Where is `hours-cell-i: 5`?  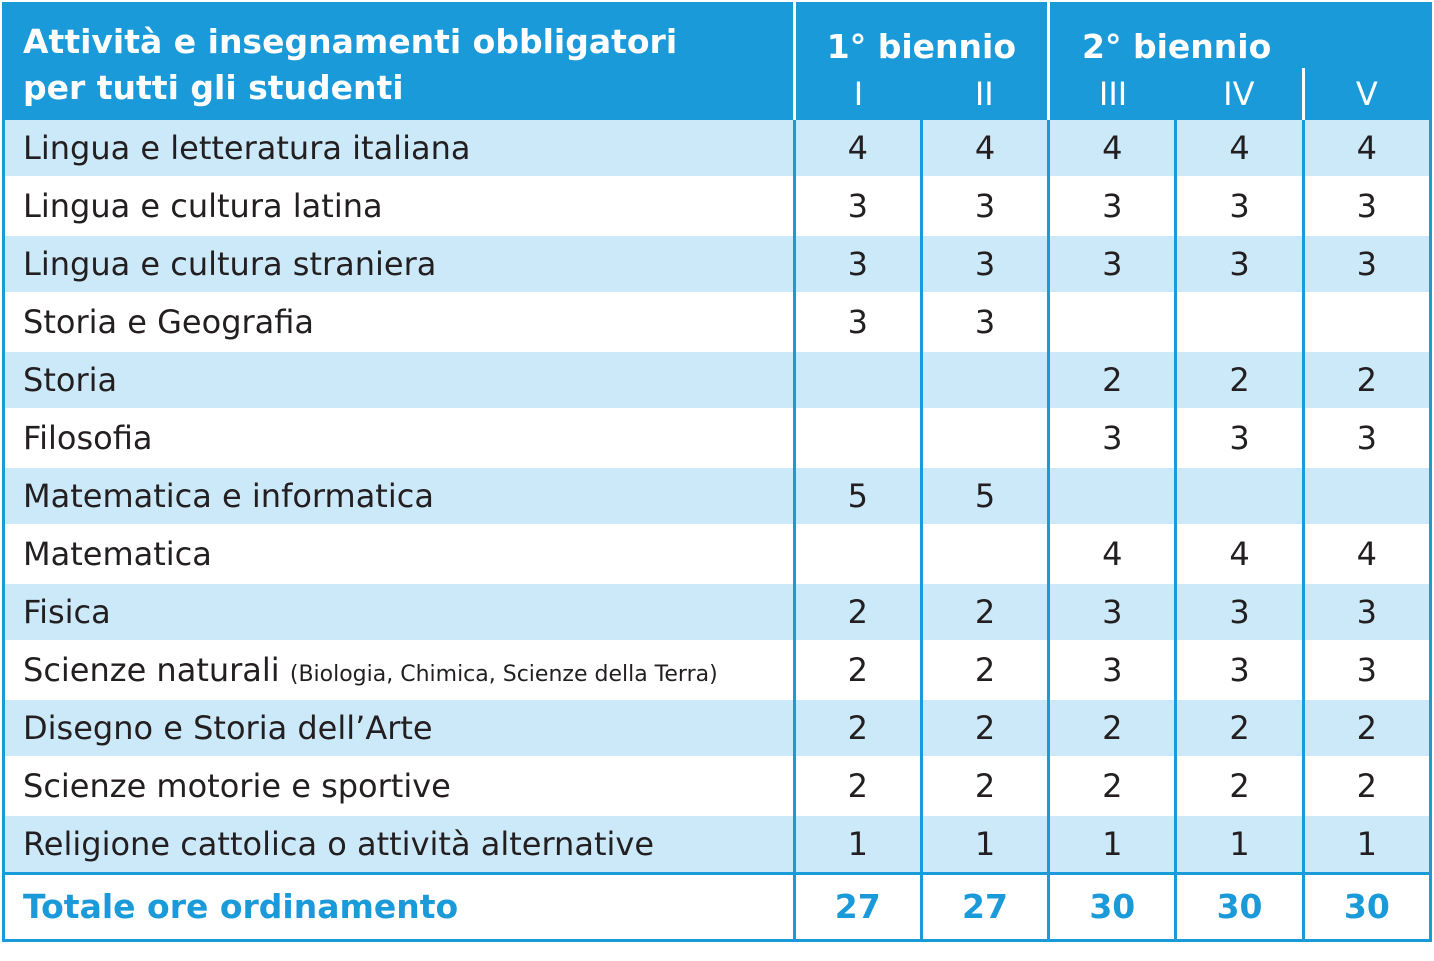 hours-cell-i: 5 is located at coordinates (858, 496).